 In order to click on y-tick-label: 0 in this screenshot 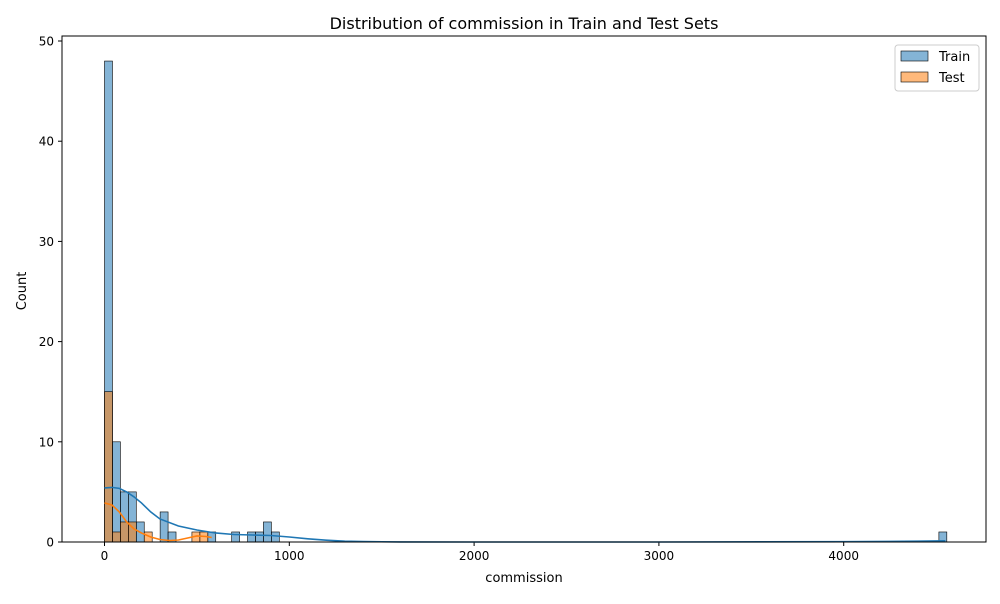, I will do `click(50, 543)`.